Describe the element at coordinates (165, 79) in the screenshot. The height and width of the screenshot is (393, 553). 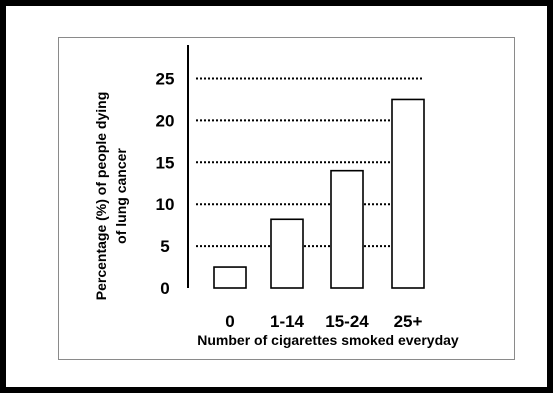
I see `y-tick-label-25: 25` at that location.